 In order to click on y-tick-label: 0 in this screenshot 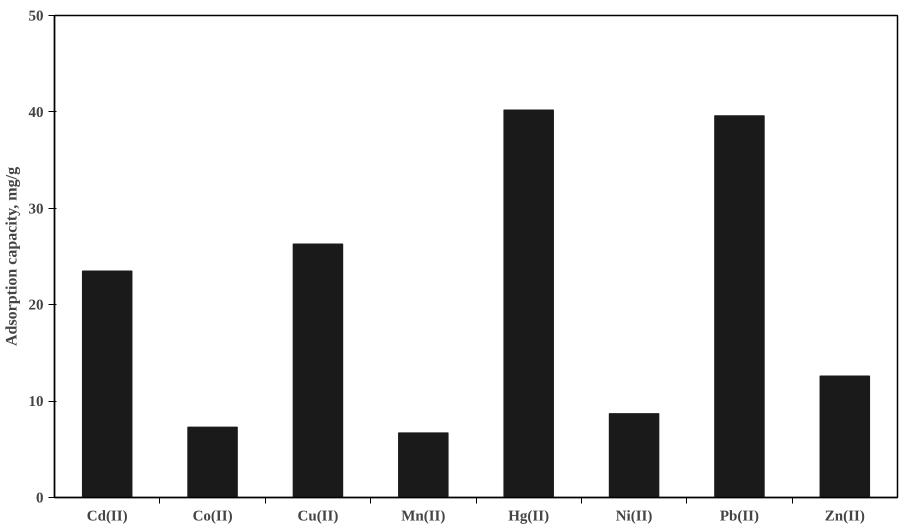, I will do `click(40, 498)`.